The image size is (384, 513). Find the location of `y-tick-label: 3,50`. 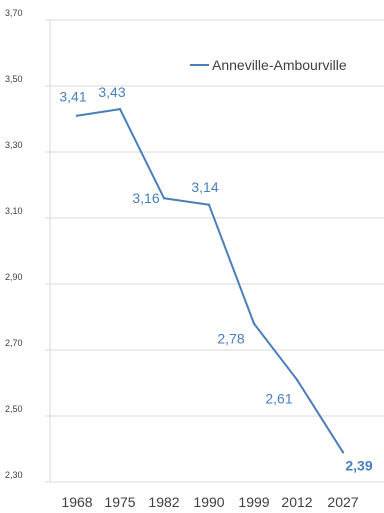

y-tick-label: 3,50 is located at coordinates (14, 79).